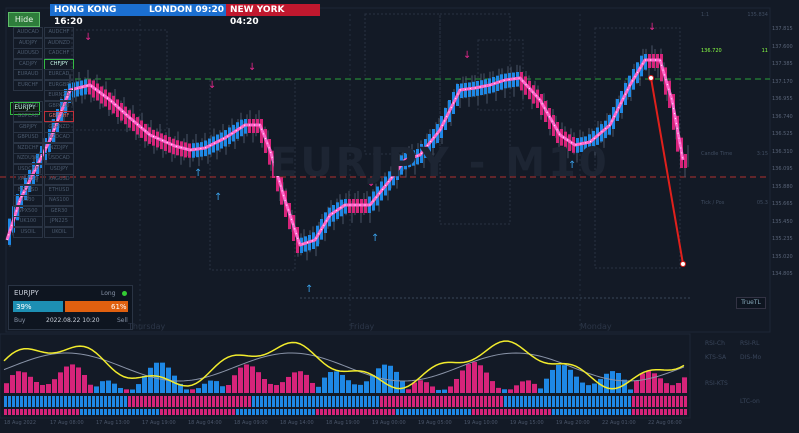 Image resolution: width=799 pixels, height=433 pixels. What do you see at coordinates (59, 179) in the screenshot?
I see `pair-button-xagusd: XAGUSD` at bounding box center [59, 179].